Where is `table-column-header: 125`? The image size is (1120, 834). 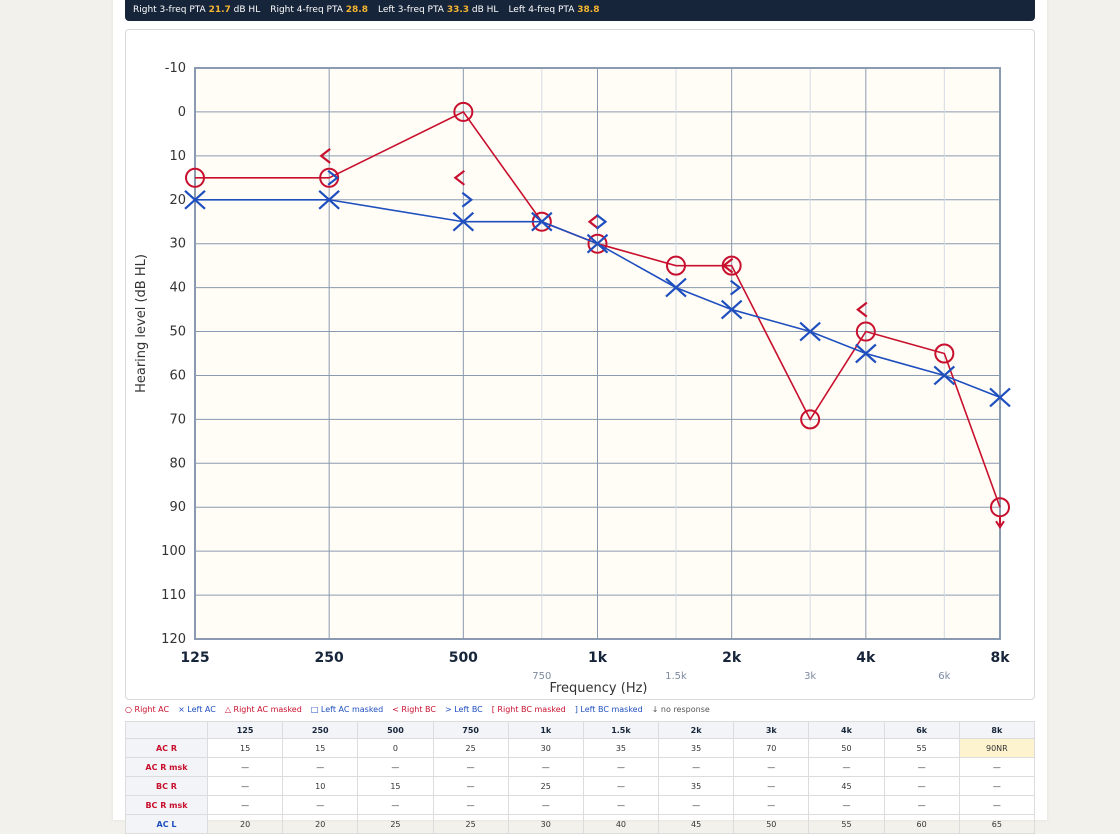 table-column-header: 125 is located at coordinates (245, 730).